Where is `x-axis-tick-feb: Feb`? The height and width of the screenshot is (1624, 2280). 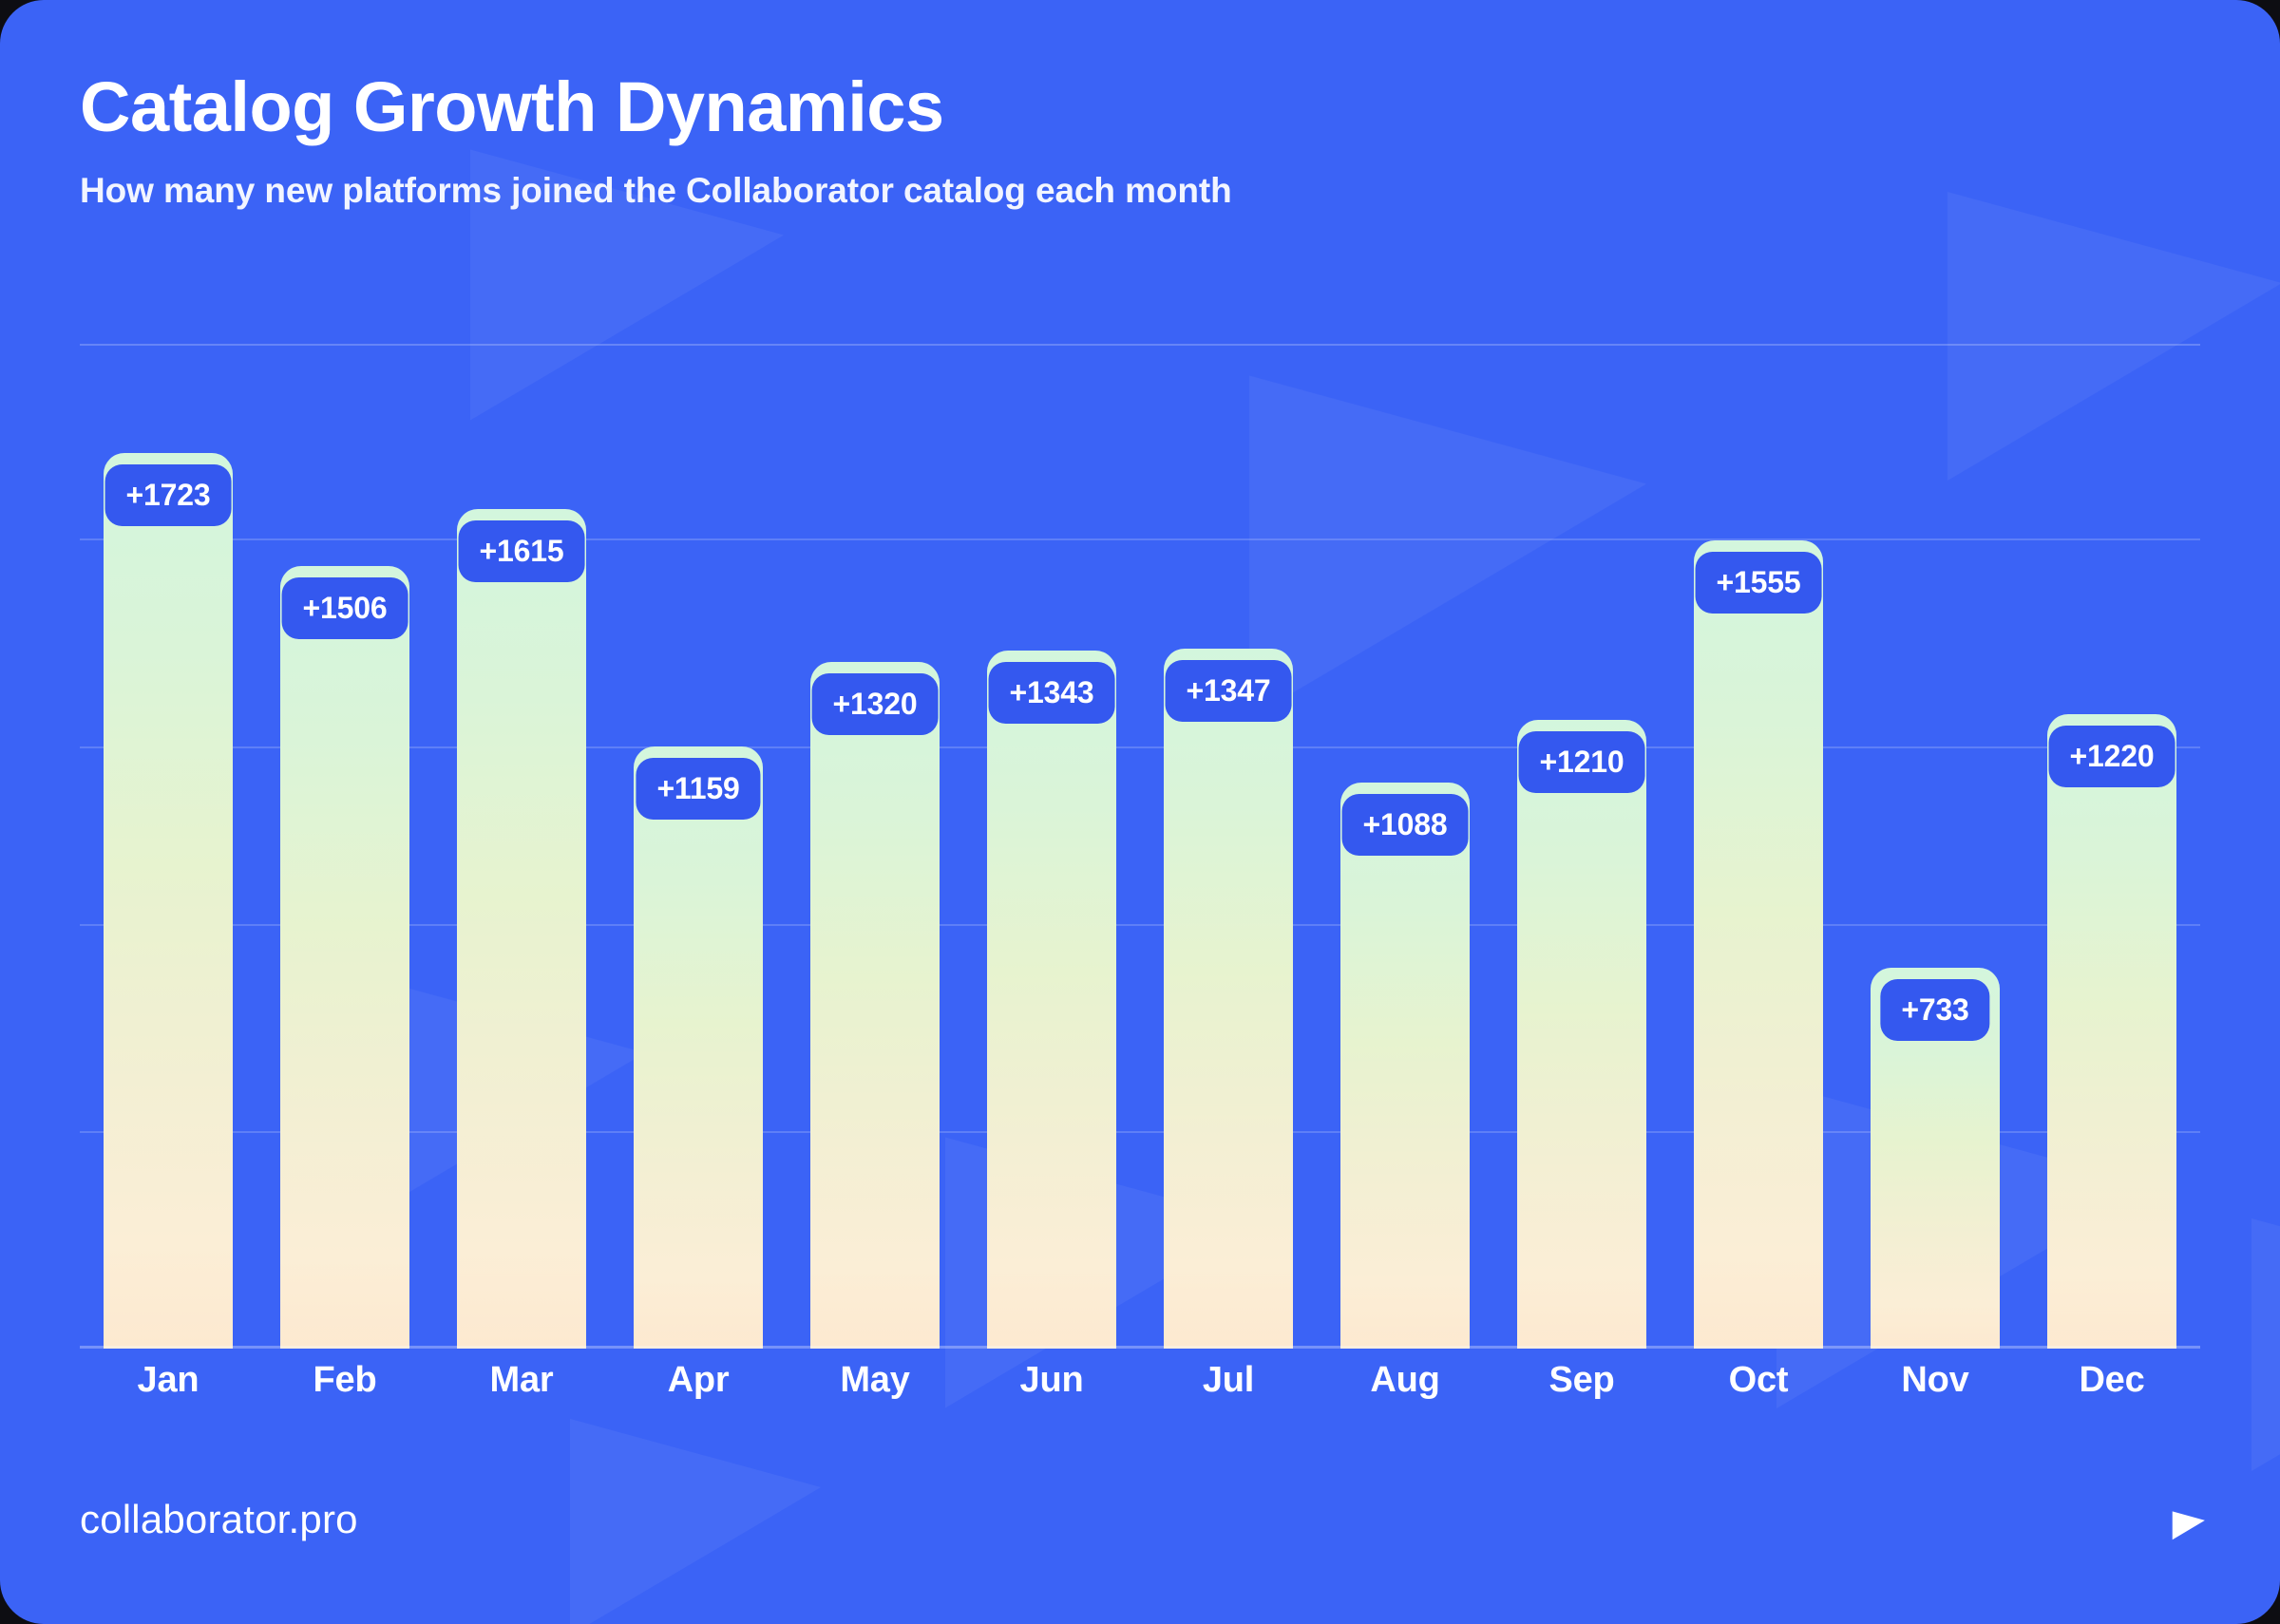
x-axis-tick-feb: Feb is located at coordinates (345, 1380).